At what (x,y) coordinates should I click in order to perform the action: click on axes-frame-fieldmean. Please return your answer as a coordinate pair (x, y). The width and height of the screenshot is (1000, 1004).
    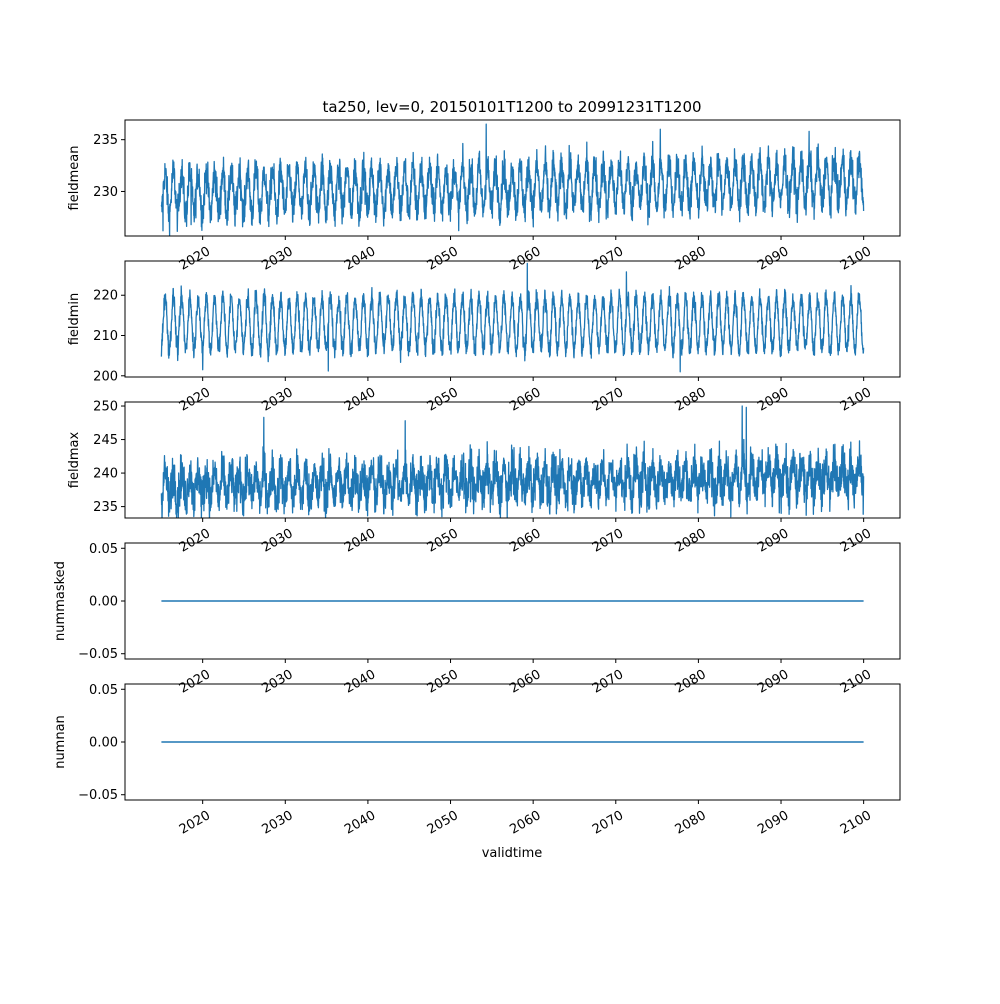
    Looking at the image, I should click on (512, 178).